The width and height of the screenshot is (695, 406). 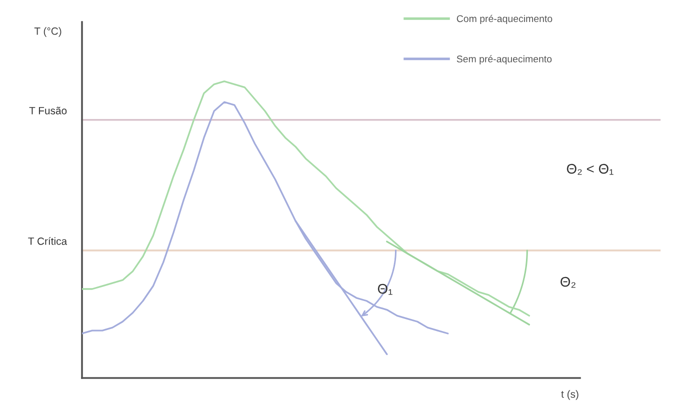 I want to click on legend-label: Sem pré-aquecimento, so click(x=504, y=59).